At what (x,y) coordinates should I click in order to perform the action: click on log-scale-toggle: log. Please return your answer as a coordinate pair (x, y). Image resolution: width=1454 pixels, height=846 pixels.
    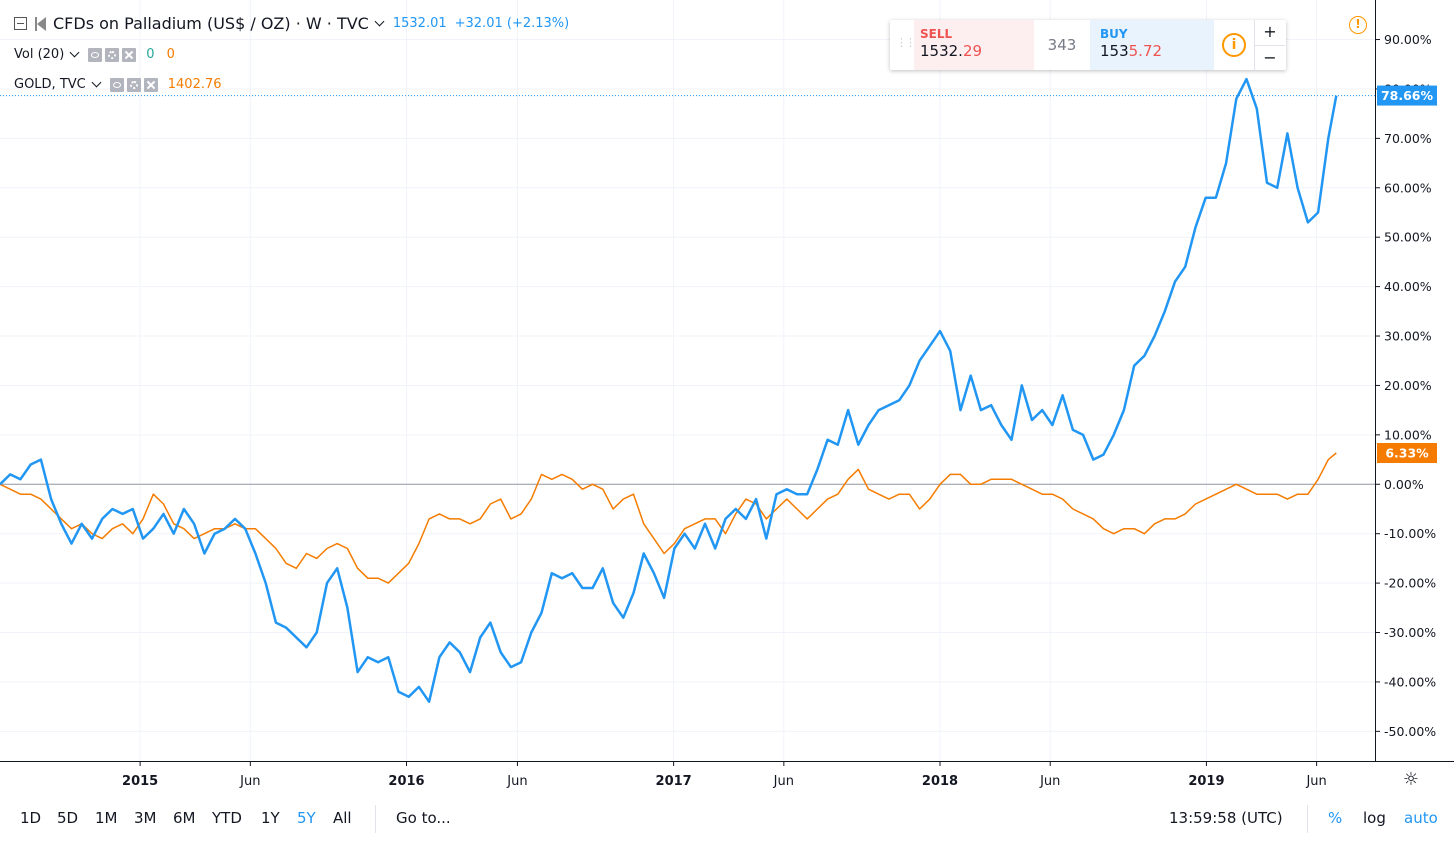
    Looking at the image, I should click on (1374, 818).